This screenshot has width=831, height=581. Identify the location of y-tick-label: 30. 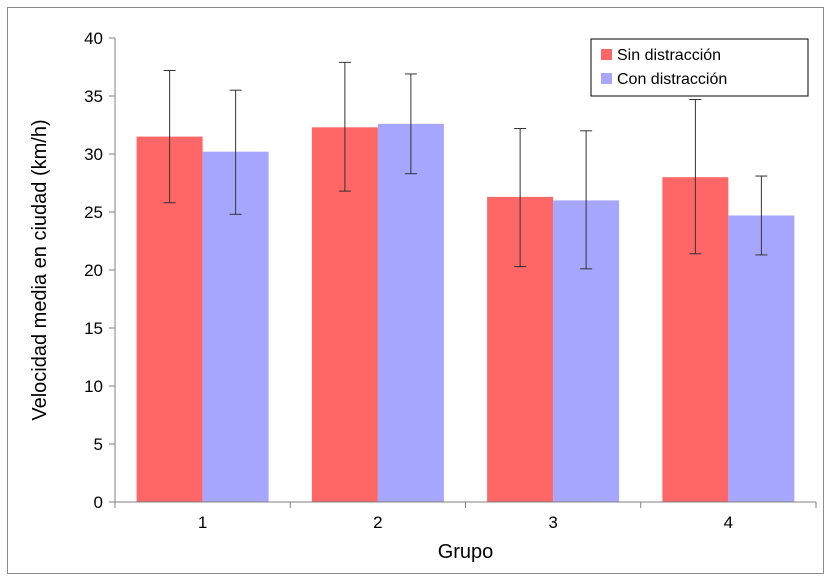
(93, 154).